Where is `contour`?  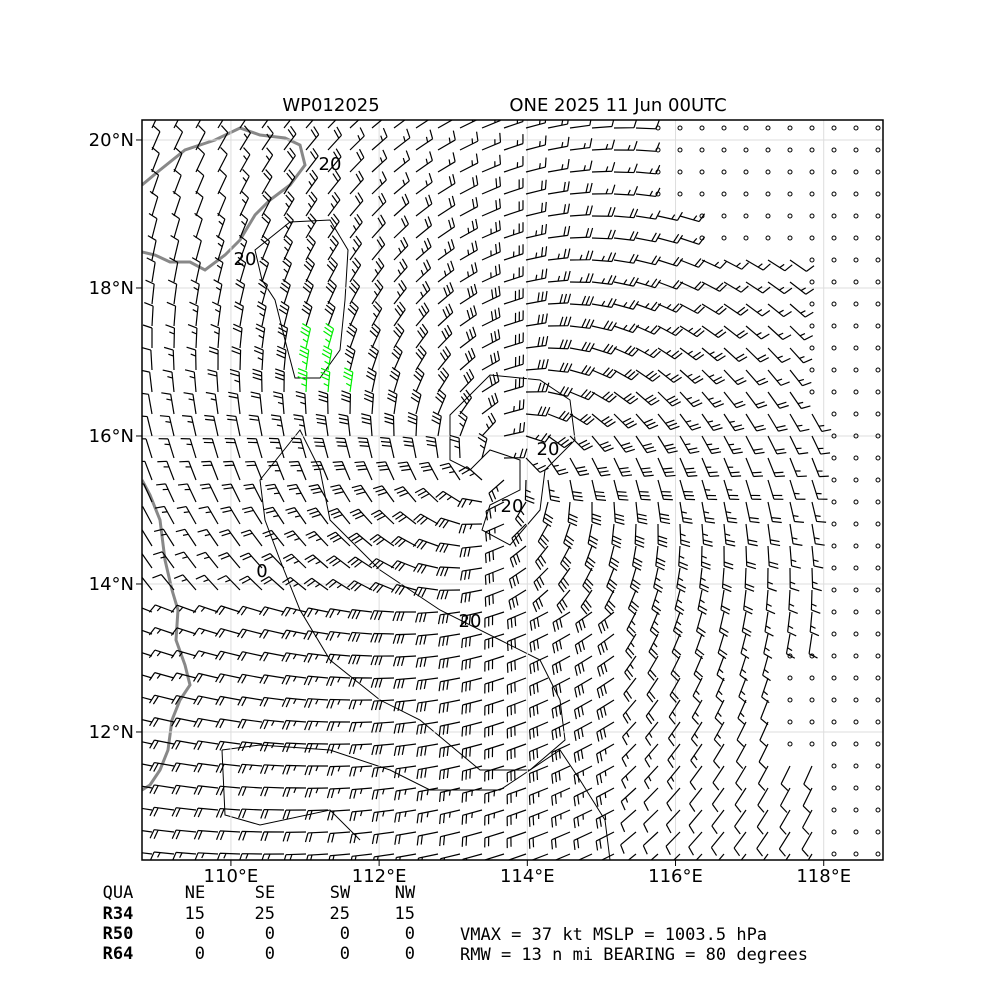
contour is located at coordinates (301, 299).